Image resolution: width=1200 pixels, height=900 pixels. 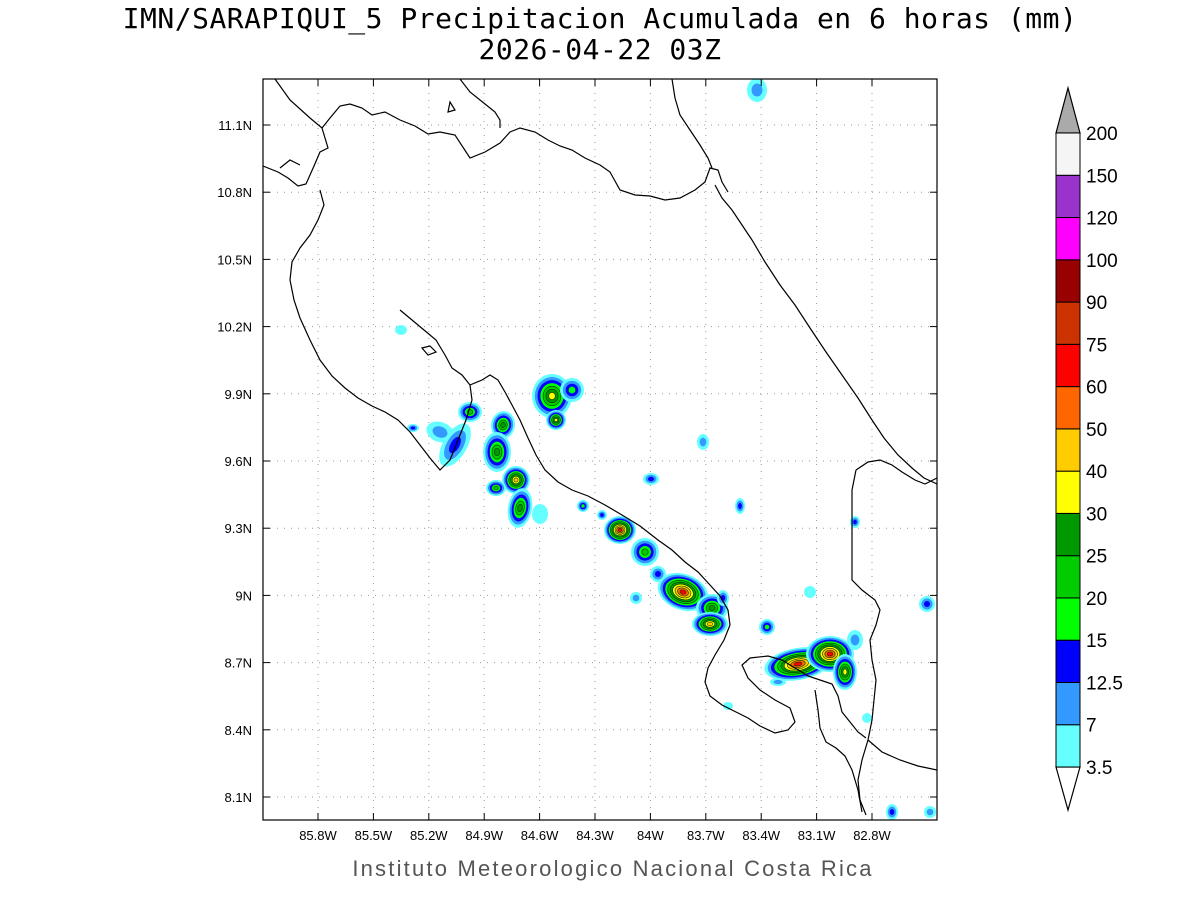 What do you see at coordinates (872, 835) in the screenshot?
I see `lon-tick-label: 82.8W` at bounding box center [872, 835].